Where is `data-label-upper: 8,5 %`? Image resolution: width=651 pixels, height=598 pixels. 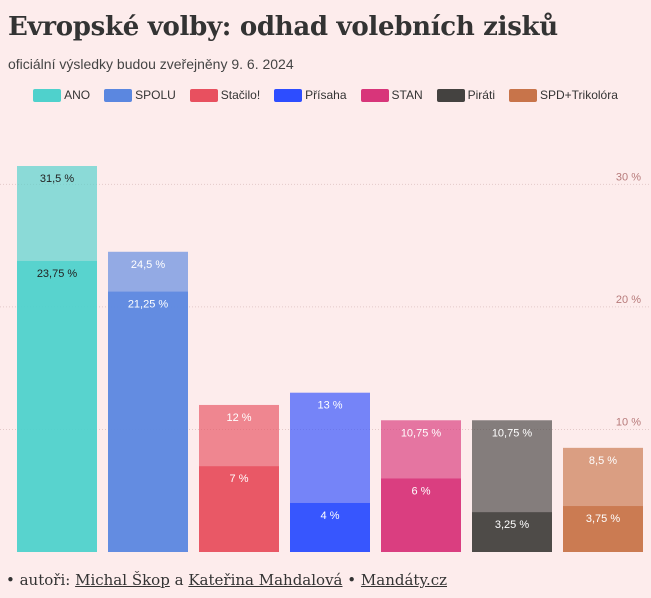
data-label-upper: 8,5 % is located at coordinates (603, 461).